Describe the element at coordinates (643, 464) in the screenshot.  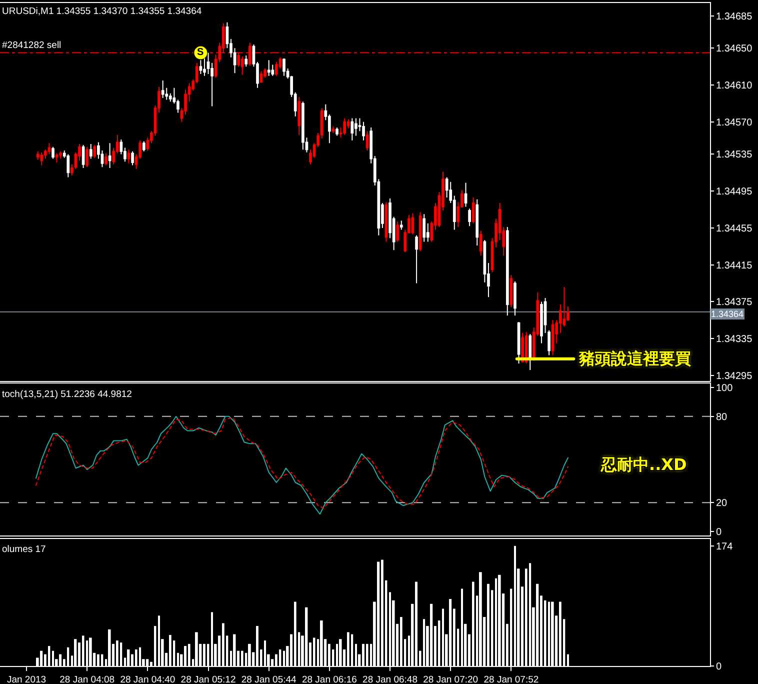
I see `annotation: 忍耐中..XD` at that location.